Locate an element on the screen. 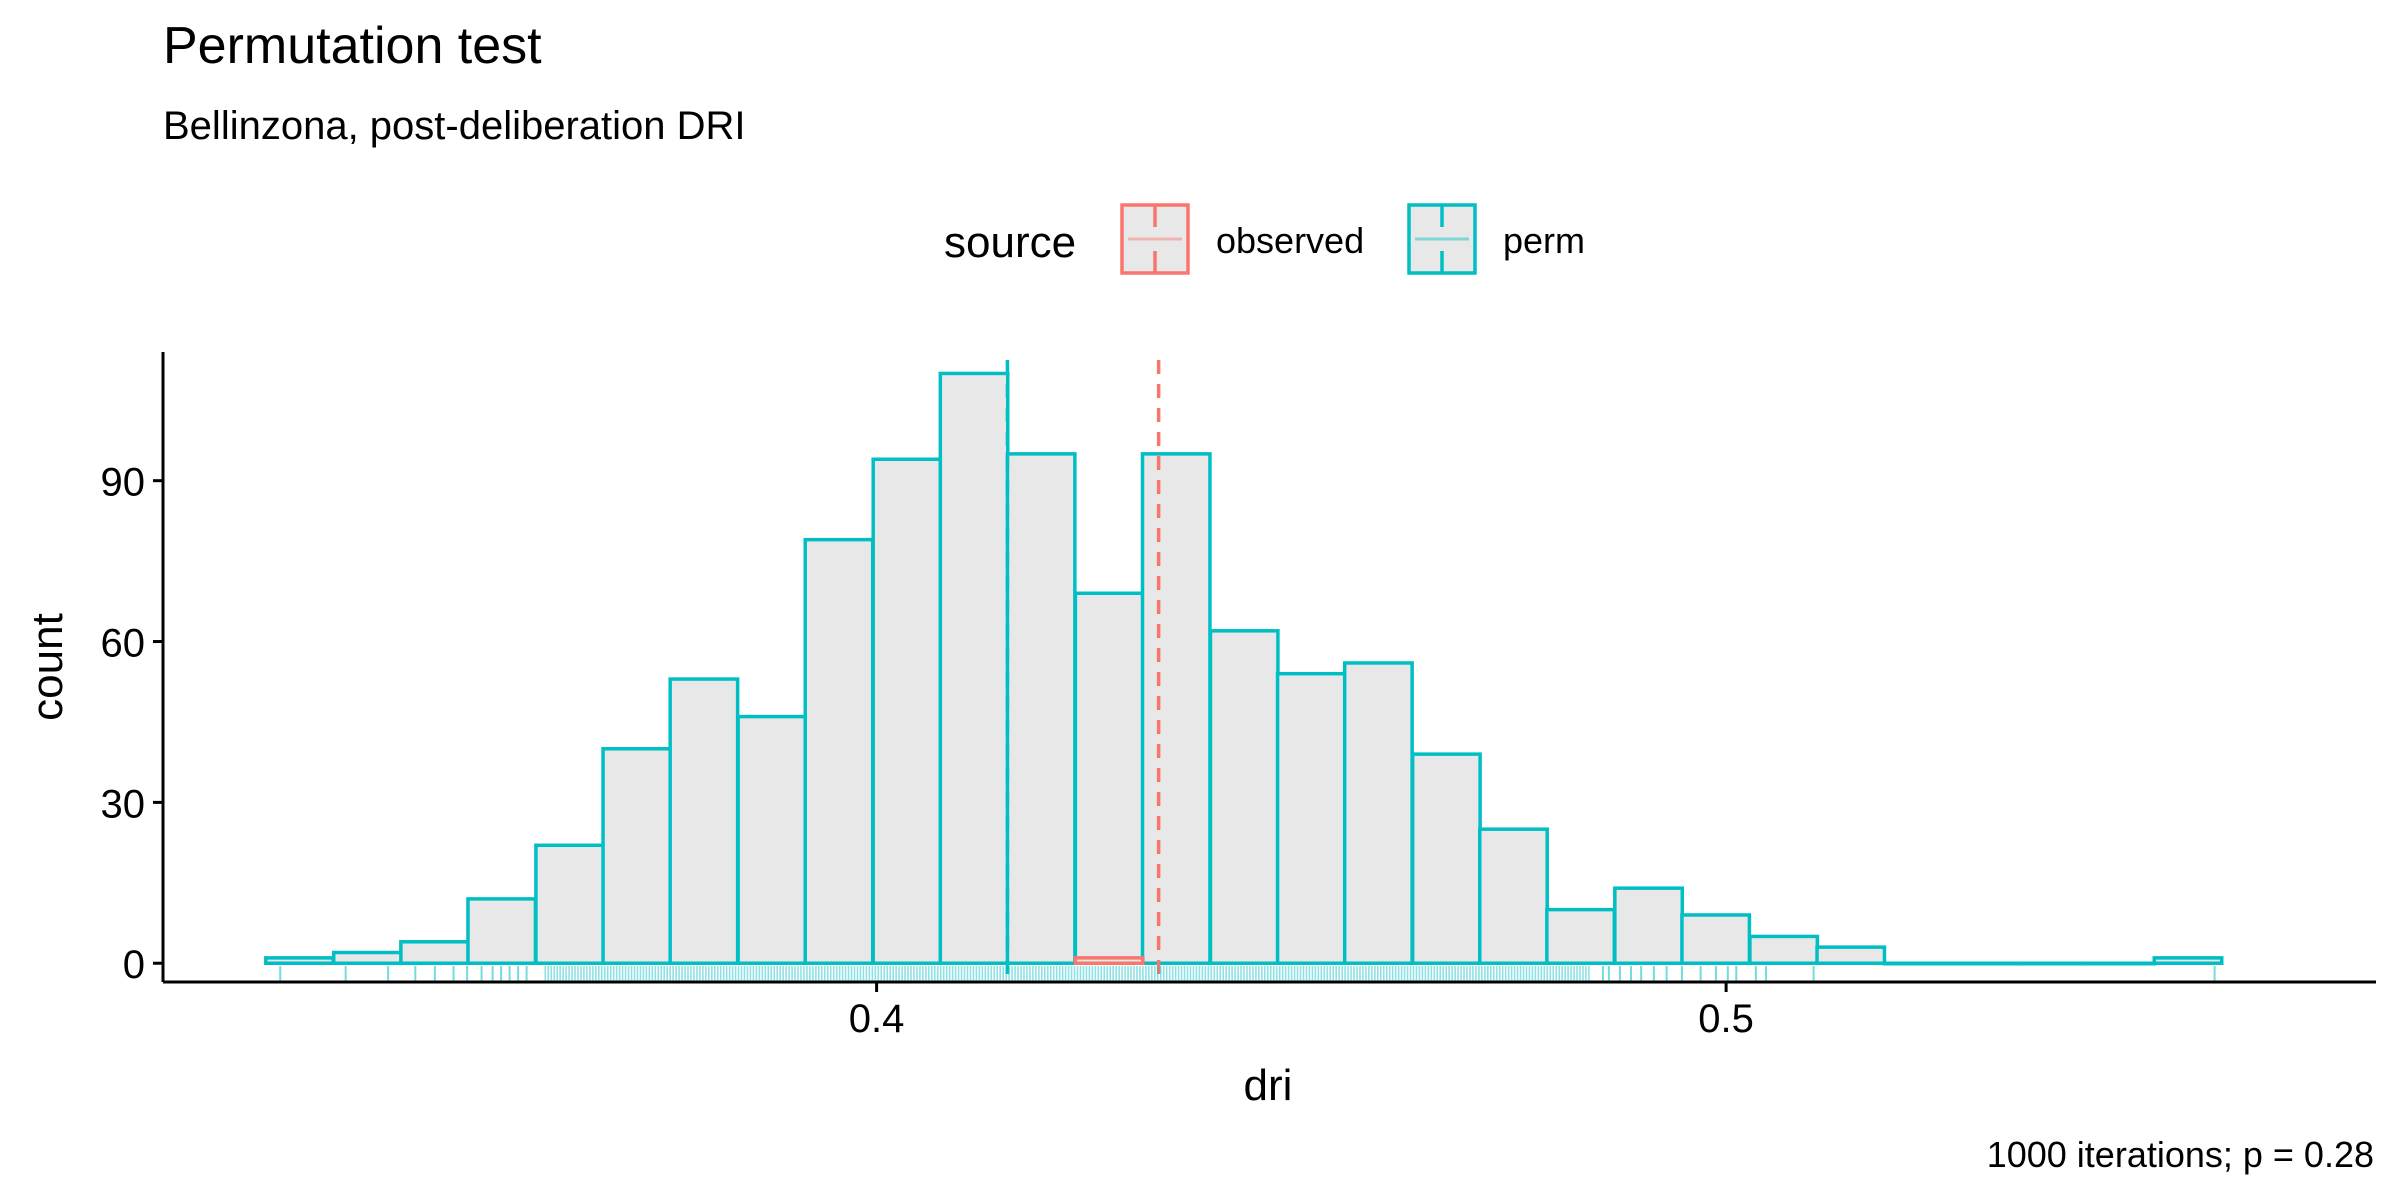 The height and width of the screenshot is (1200, 2400). legend: source observed perm is located at coordinates (1264, 239).